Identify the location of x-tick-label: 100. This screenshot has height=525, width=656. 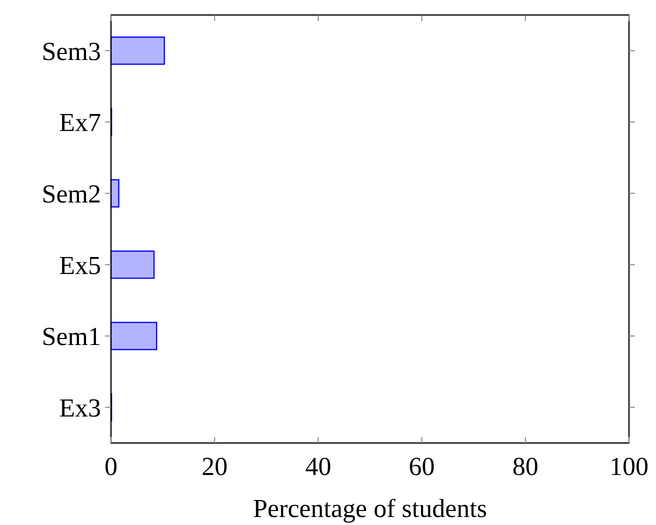
(629, 466).